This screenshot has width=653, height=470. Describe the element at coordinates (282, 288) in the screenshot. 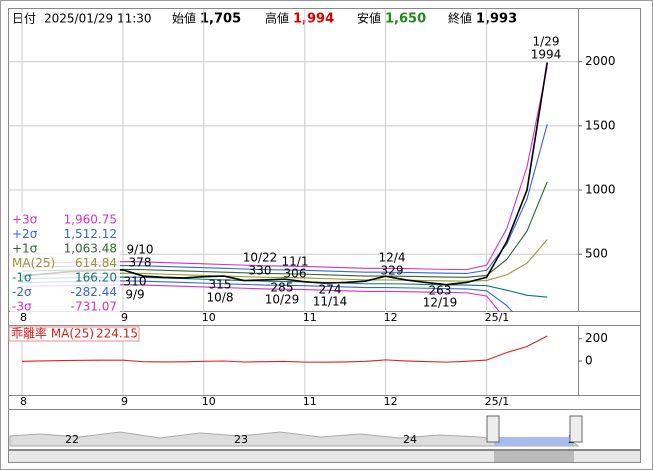

I see `annotation-price: 285` at that location.